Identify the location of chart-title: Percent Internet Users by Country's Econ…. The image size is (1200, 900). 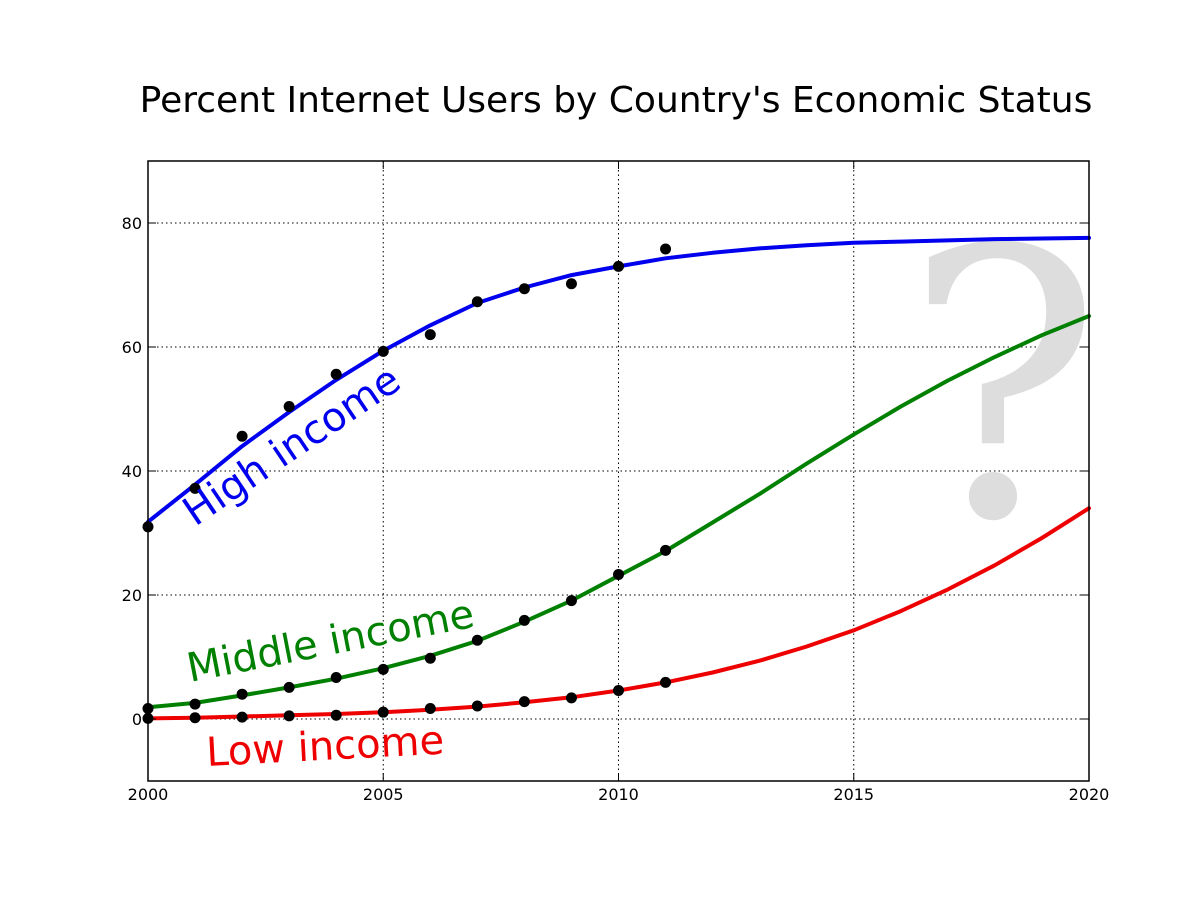
(616, 100).